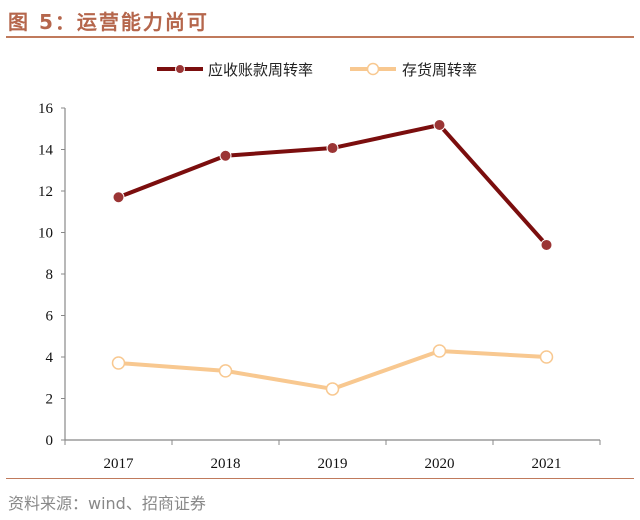 The width and height of the screenshot is (640, 520). I want to click on y-tick-label: 14, so click(46, 151).